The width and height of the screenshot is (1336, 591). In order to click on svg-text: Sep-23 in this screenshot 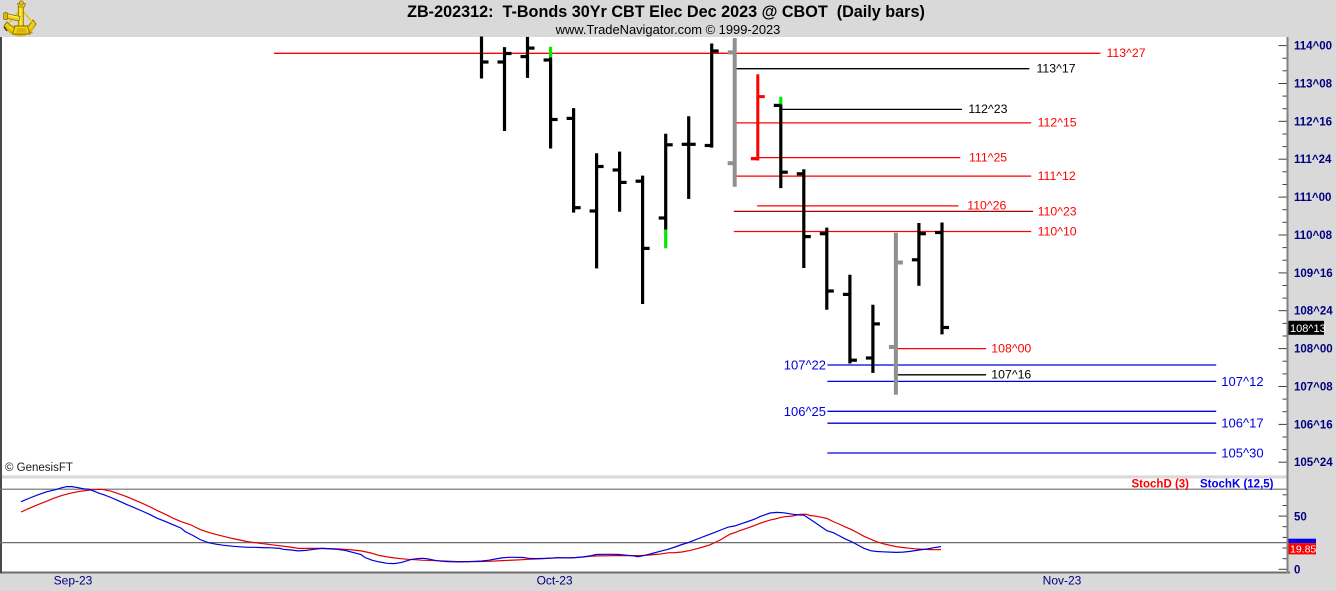, I will do `click(73, 581)`.